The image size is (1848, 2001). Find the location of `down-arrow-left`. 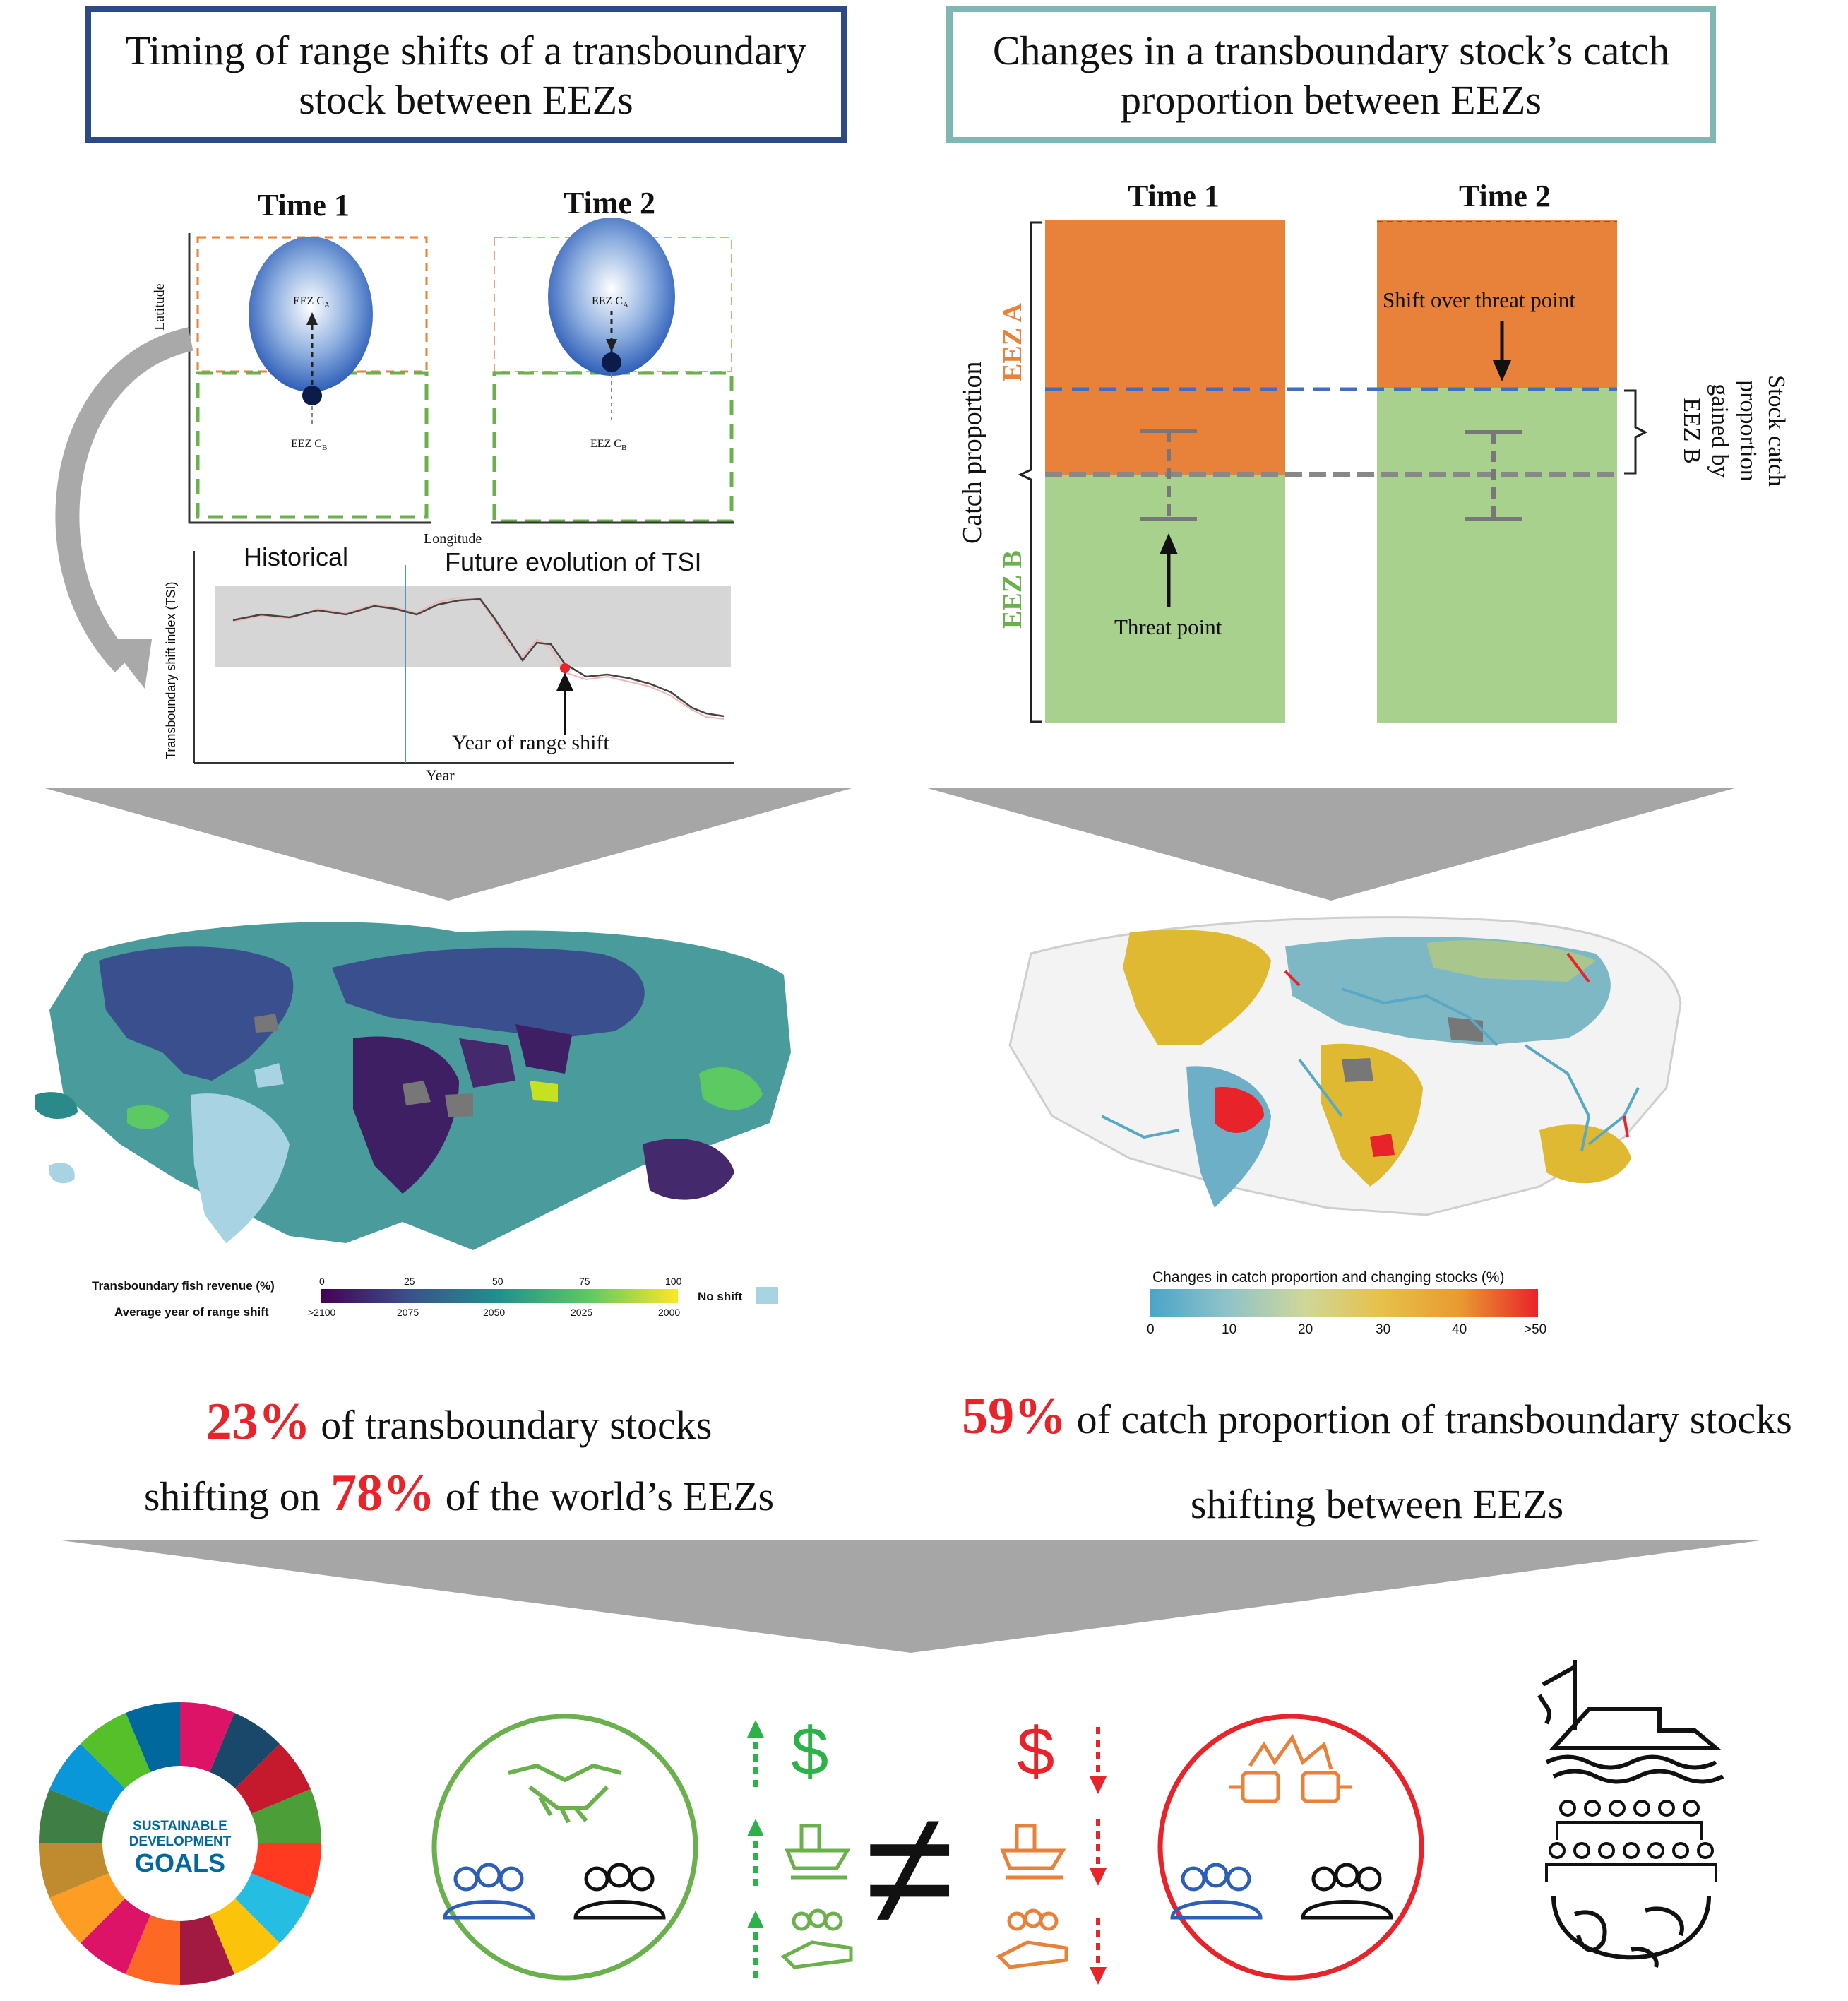

down-arrow-left is located at coordinates (448, 844).